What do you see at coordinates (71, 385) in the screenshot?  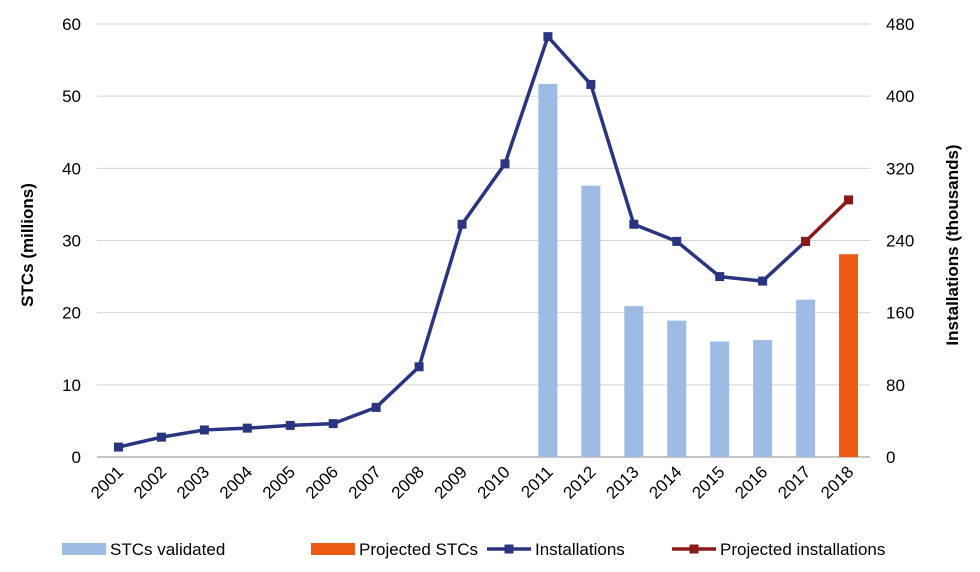 I see `left-tick-label: 10` at bounding box center [71, 385].